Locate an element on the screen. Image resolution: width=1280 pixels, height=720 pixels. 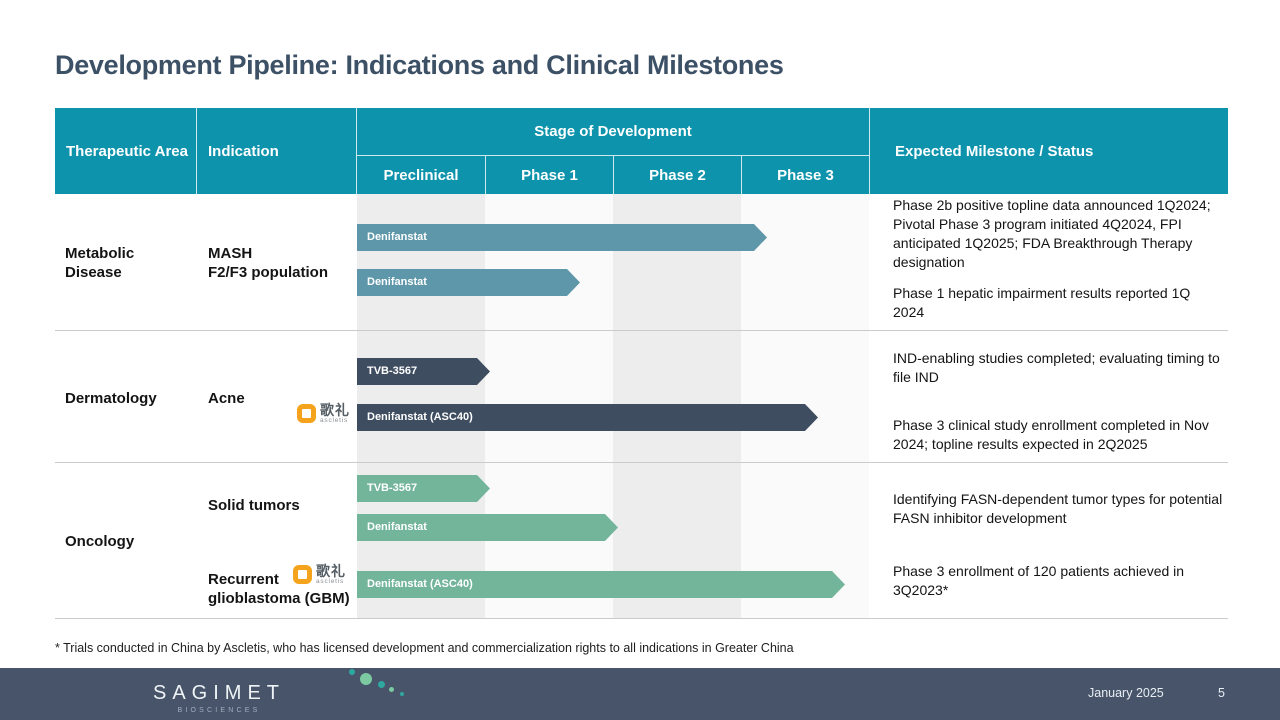
pipeline-bar-denifanstat-mash-p3: Denifanstat is located at coordinates (562, 237).